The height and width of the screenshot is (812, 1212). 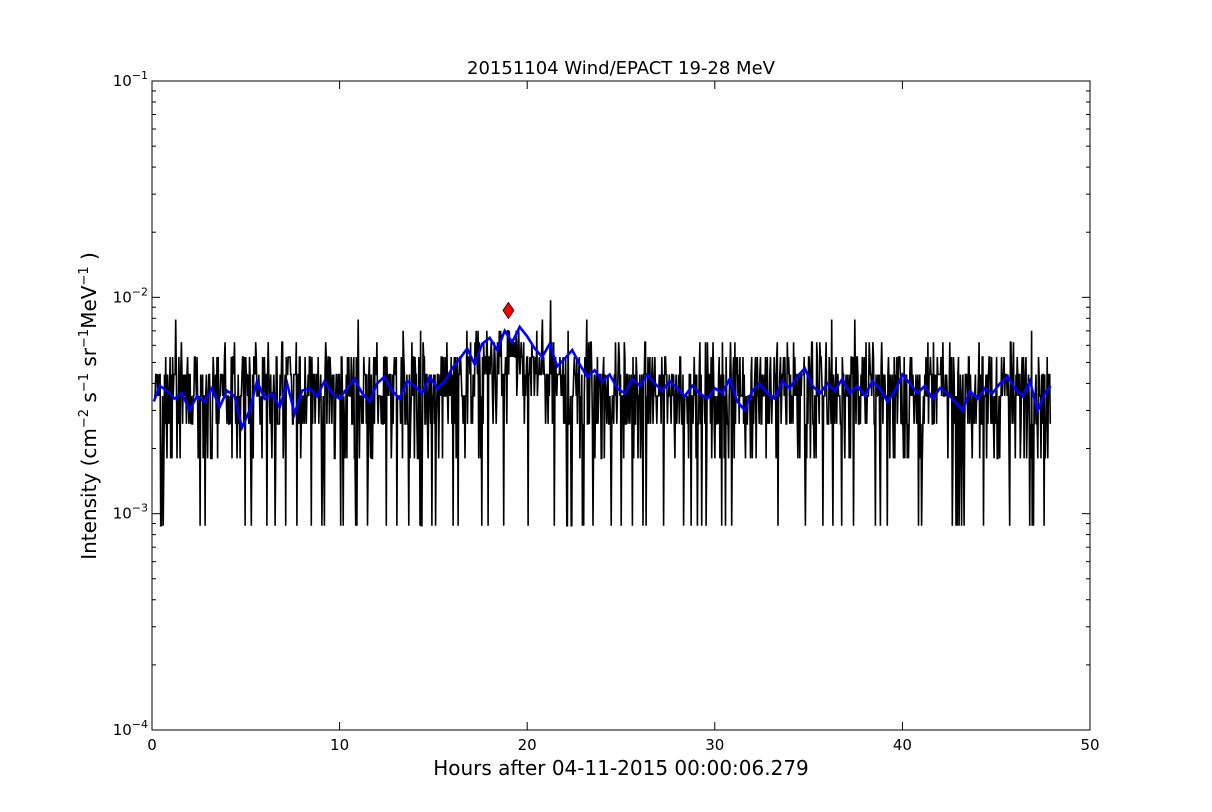 I want to click on y-axis-label-sup4: −1, so click(x=84, y=275).